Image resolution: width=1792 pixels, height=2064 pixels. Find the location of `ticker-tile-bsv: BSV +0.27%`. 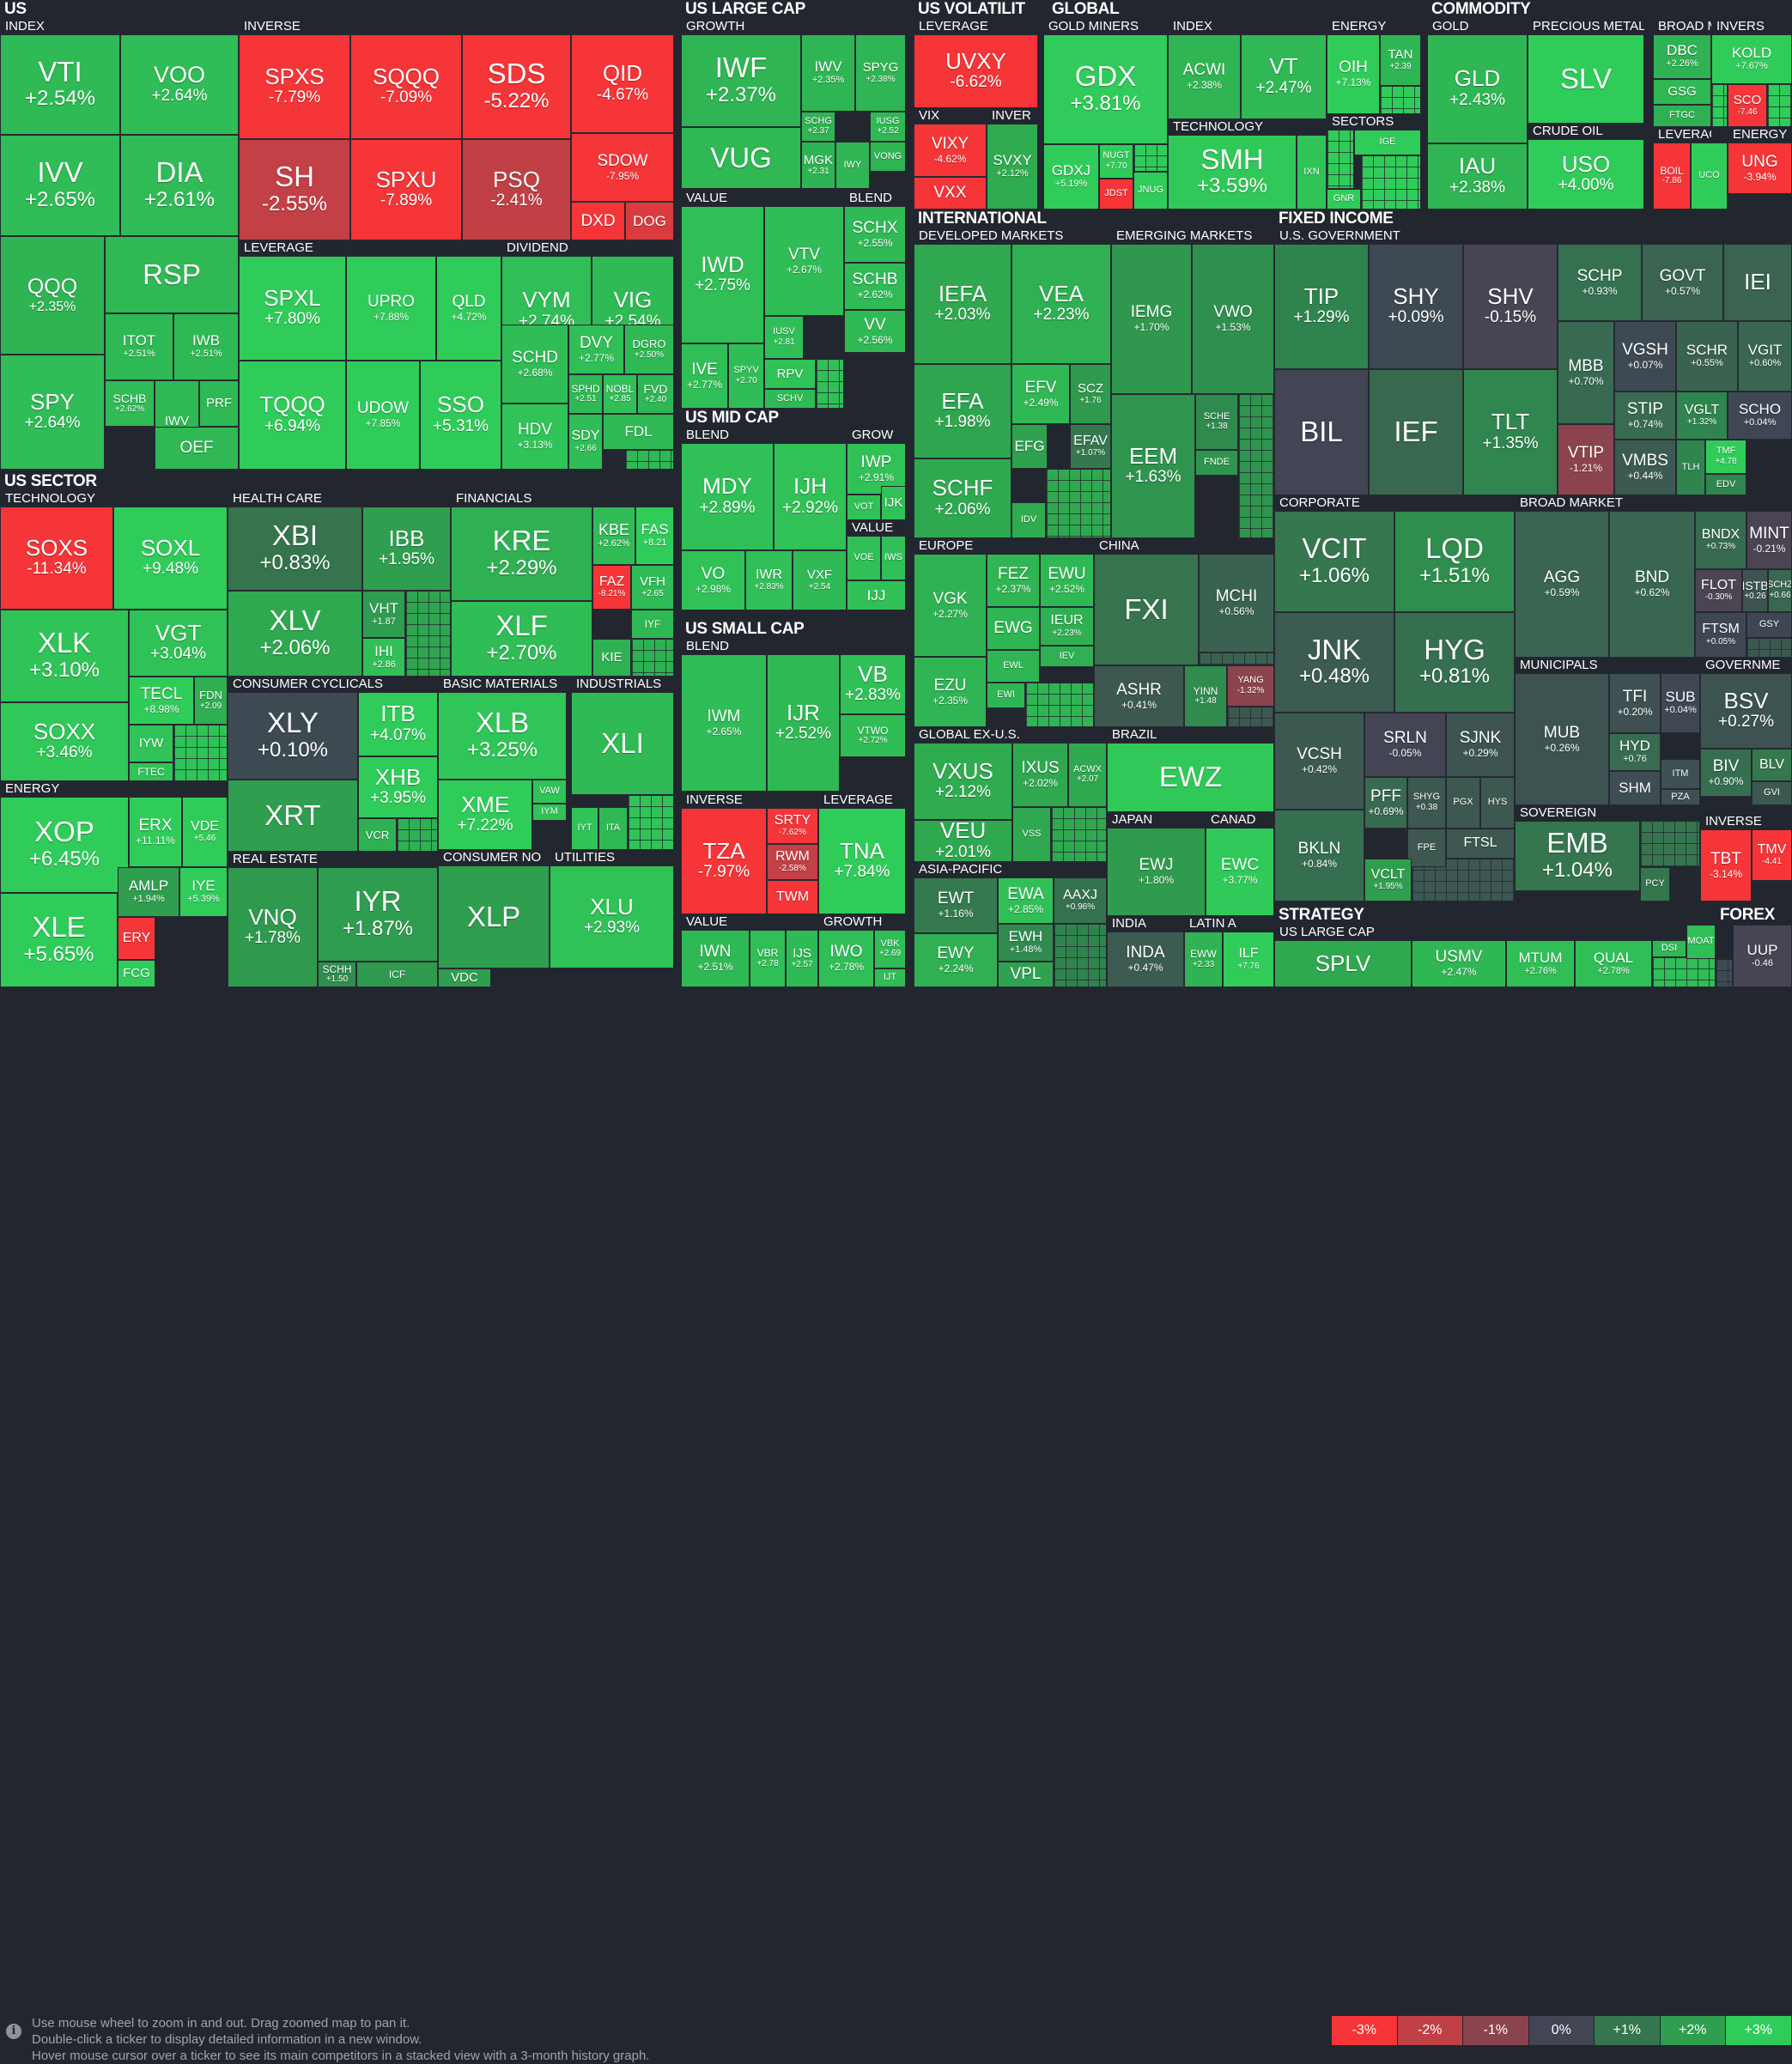

ticker-tile-bsv: BSV +0.27% is located at coordinates (1746, 711).